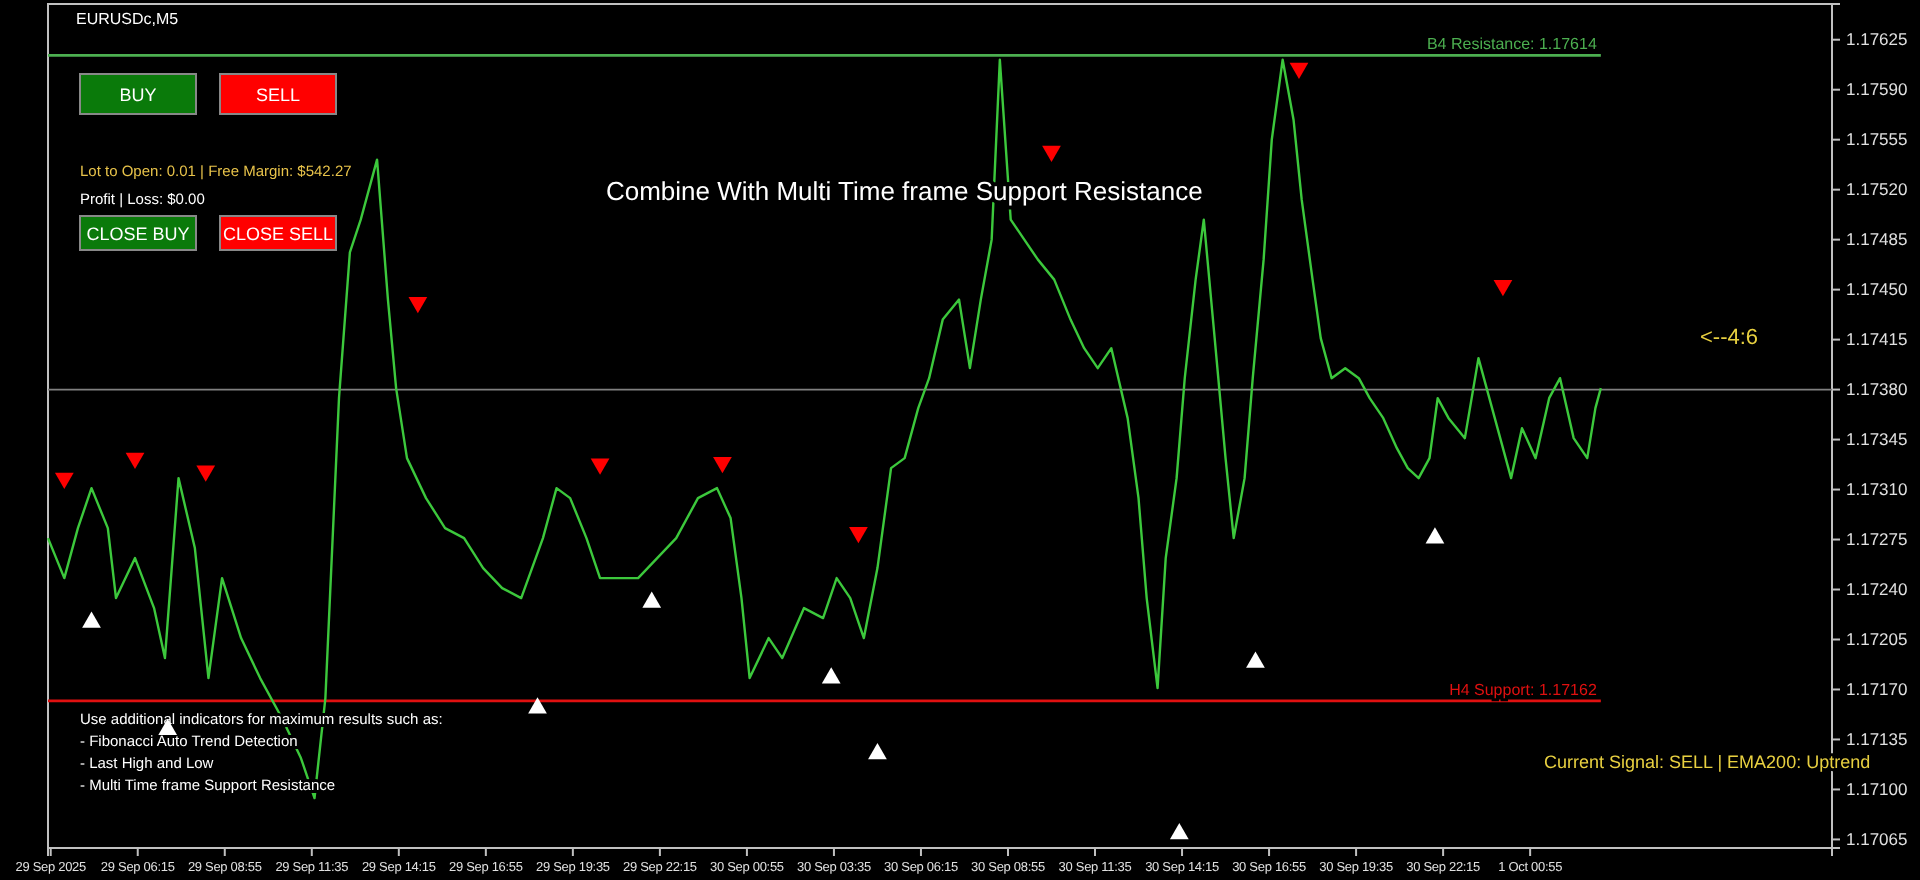 The height and width of the screenshot is (880, 1920). What do you see at coordinates (1877, 139) in the screenshot?
I see `y-tick-label: 1.17555` at bounding box center [1877, 139].